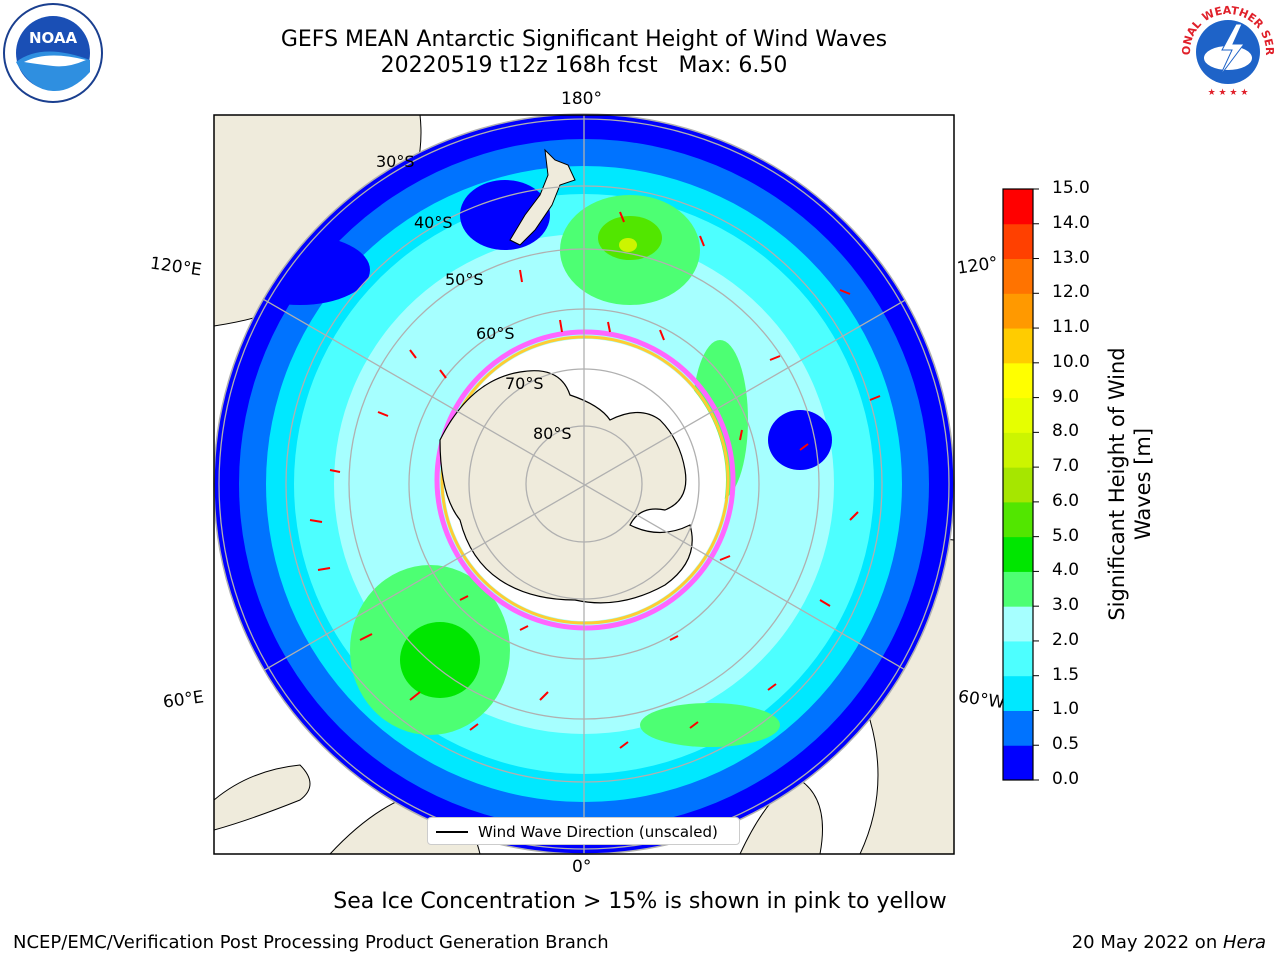 The height and width of the screenshot is (960, 1280). I want to click on colorbar-tick-label: 12.0, so click(1071, 292).